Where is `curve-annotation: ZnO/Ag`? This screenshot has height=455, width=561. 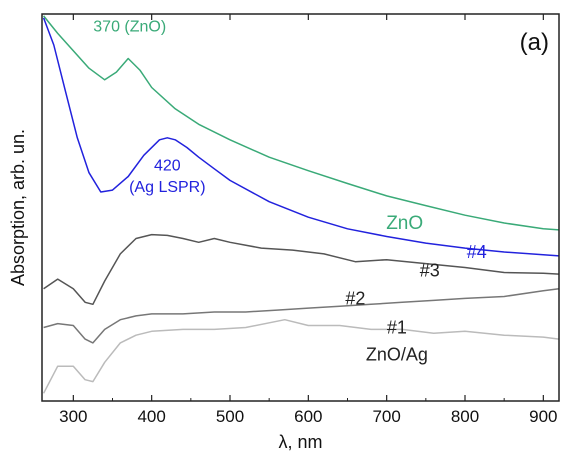 curve-annotation: ZnO/Ag is located at coordinates (397, 354).